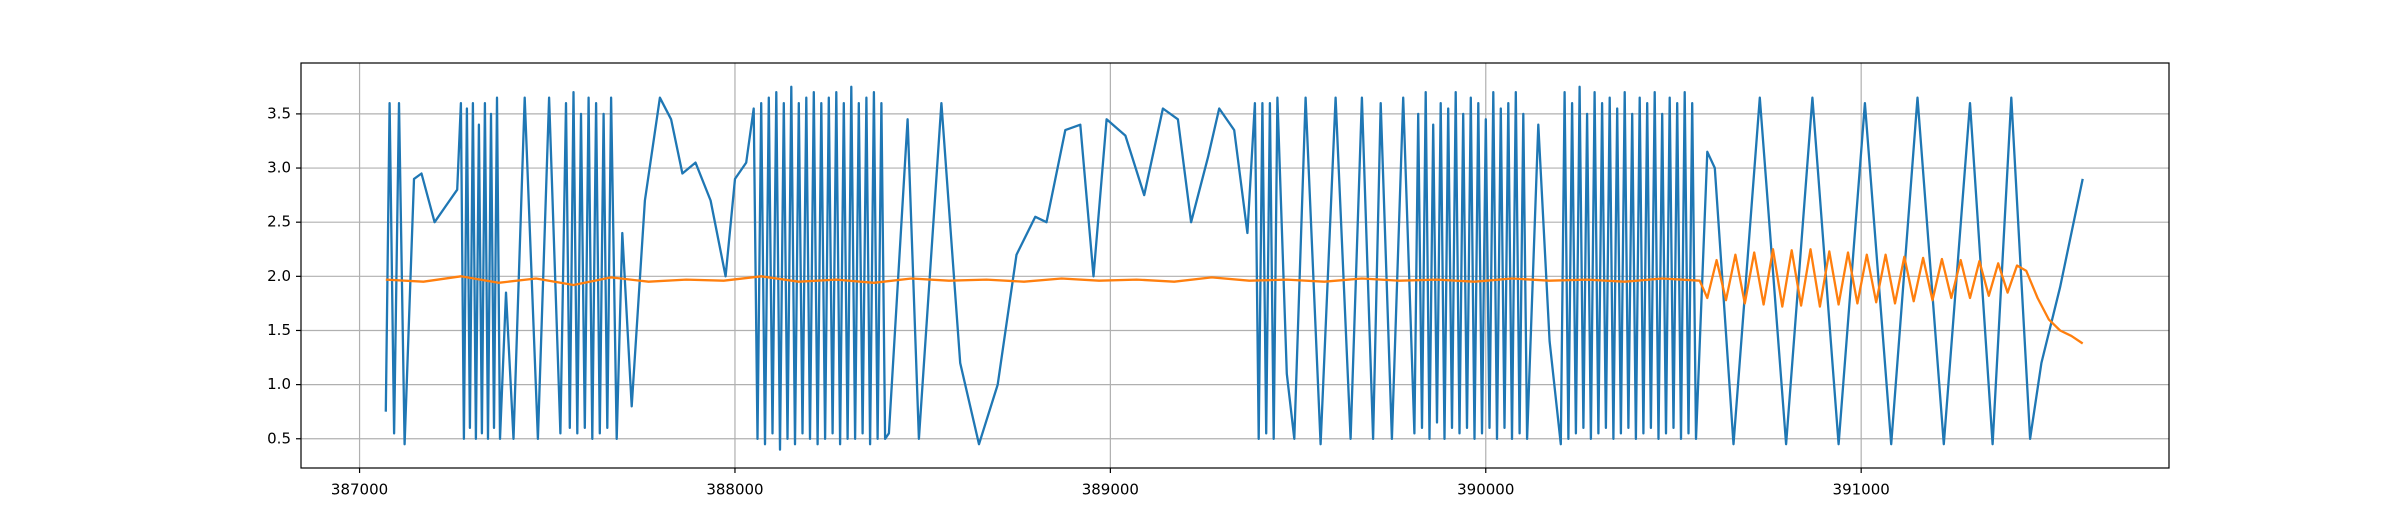 The image size is (2400, 529). Describe the element at coordinates (279, 384) in the screenshot. I see `y-tick-label: 1.0` at that location.